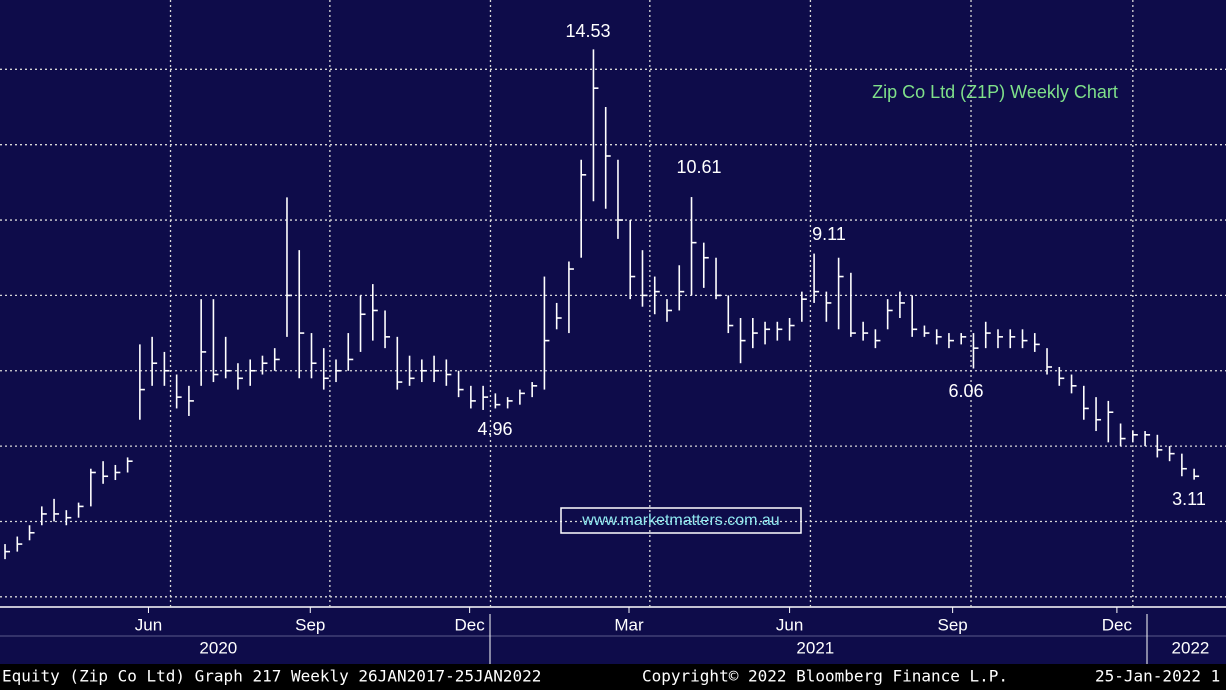  I want to click on annotation: 9.11, so click(829, 234).